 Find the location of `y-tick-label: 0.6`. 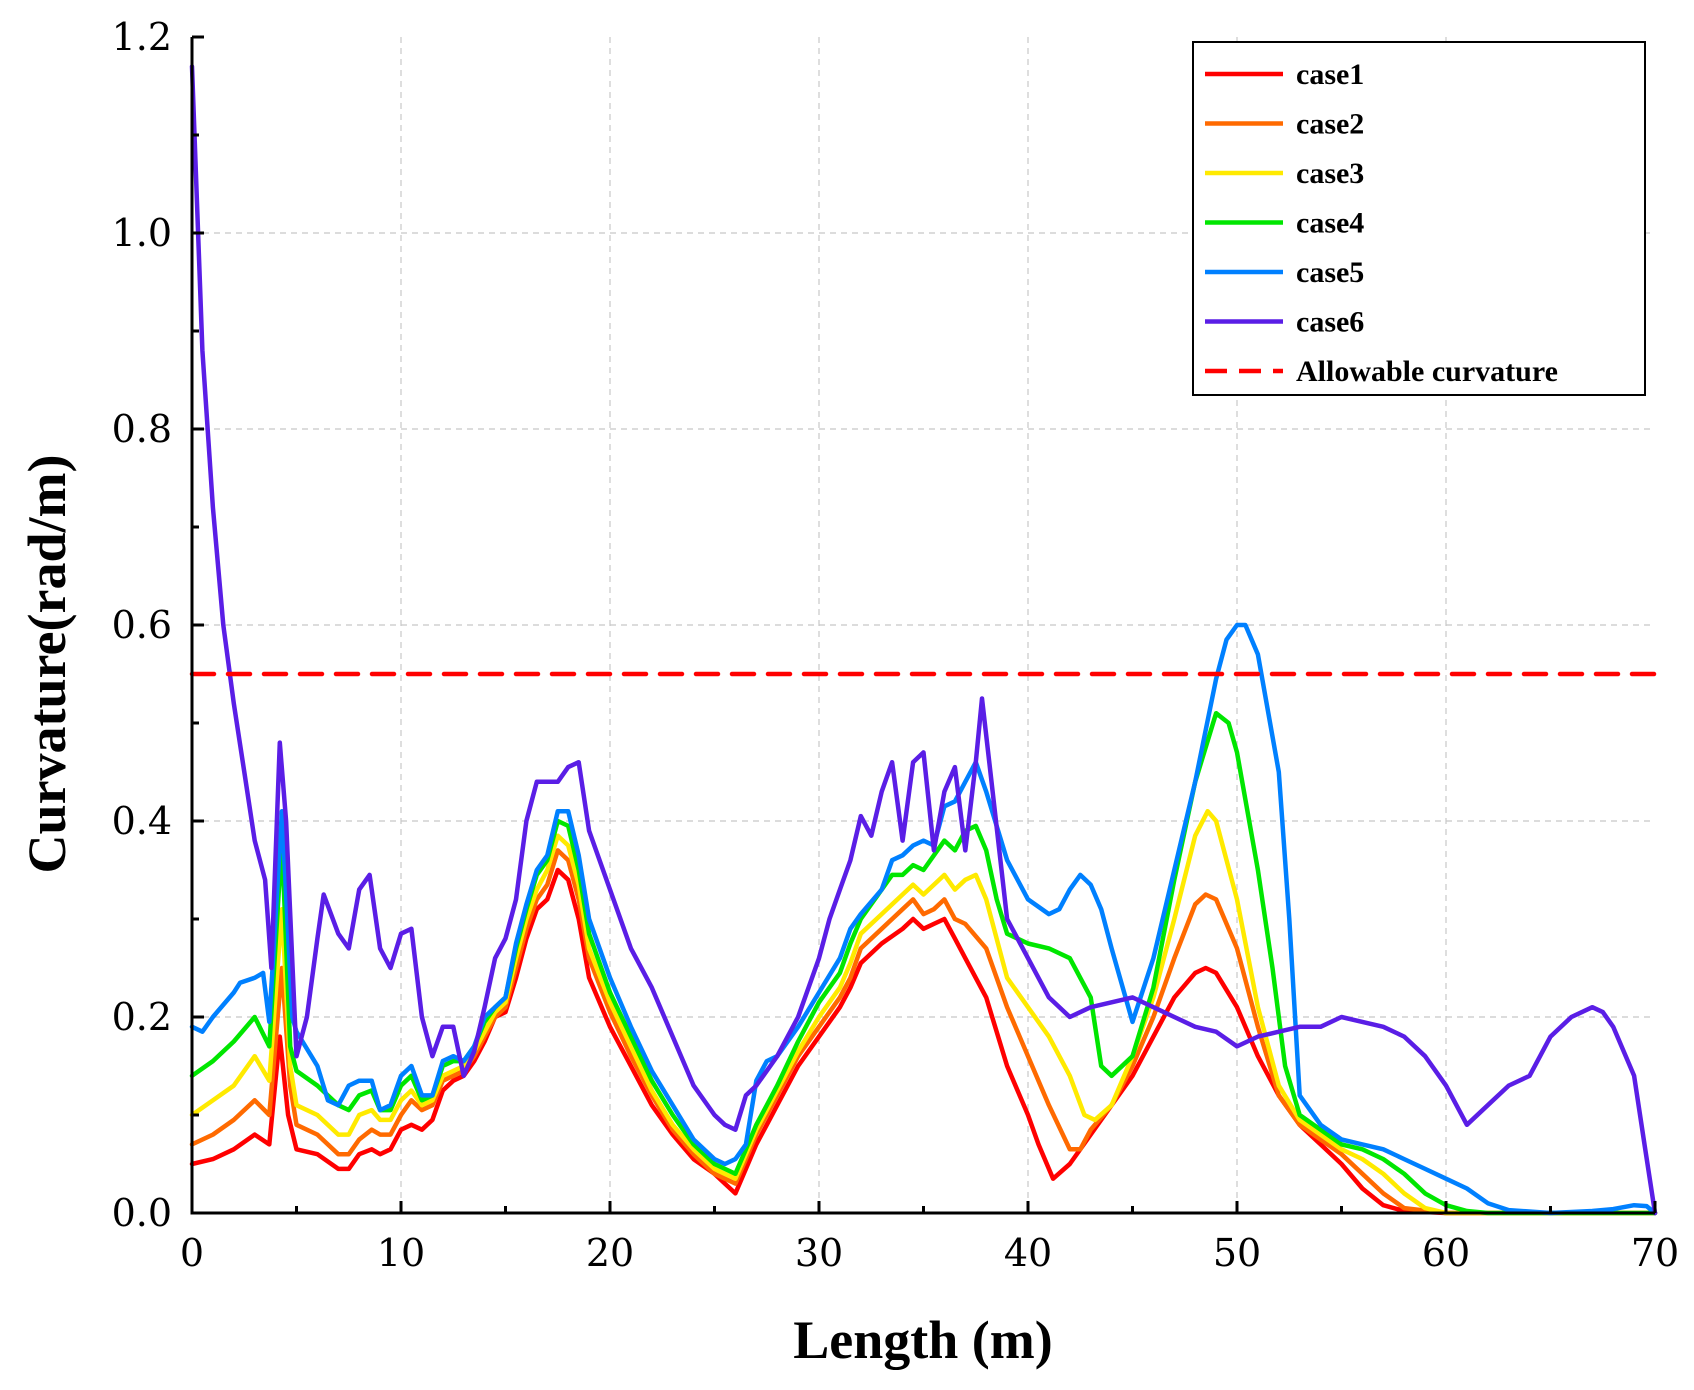

y-tick-label: 0.6 is located at coordinates (142, 625).